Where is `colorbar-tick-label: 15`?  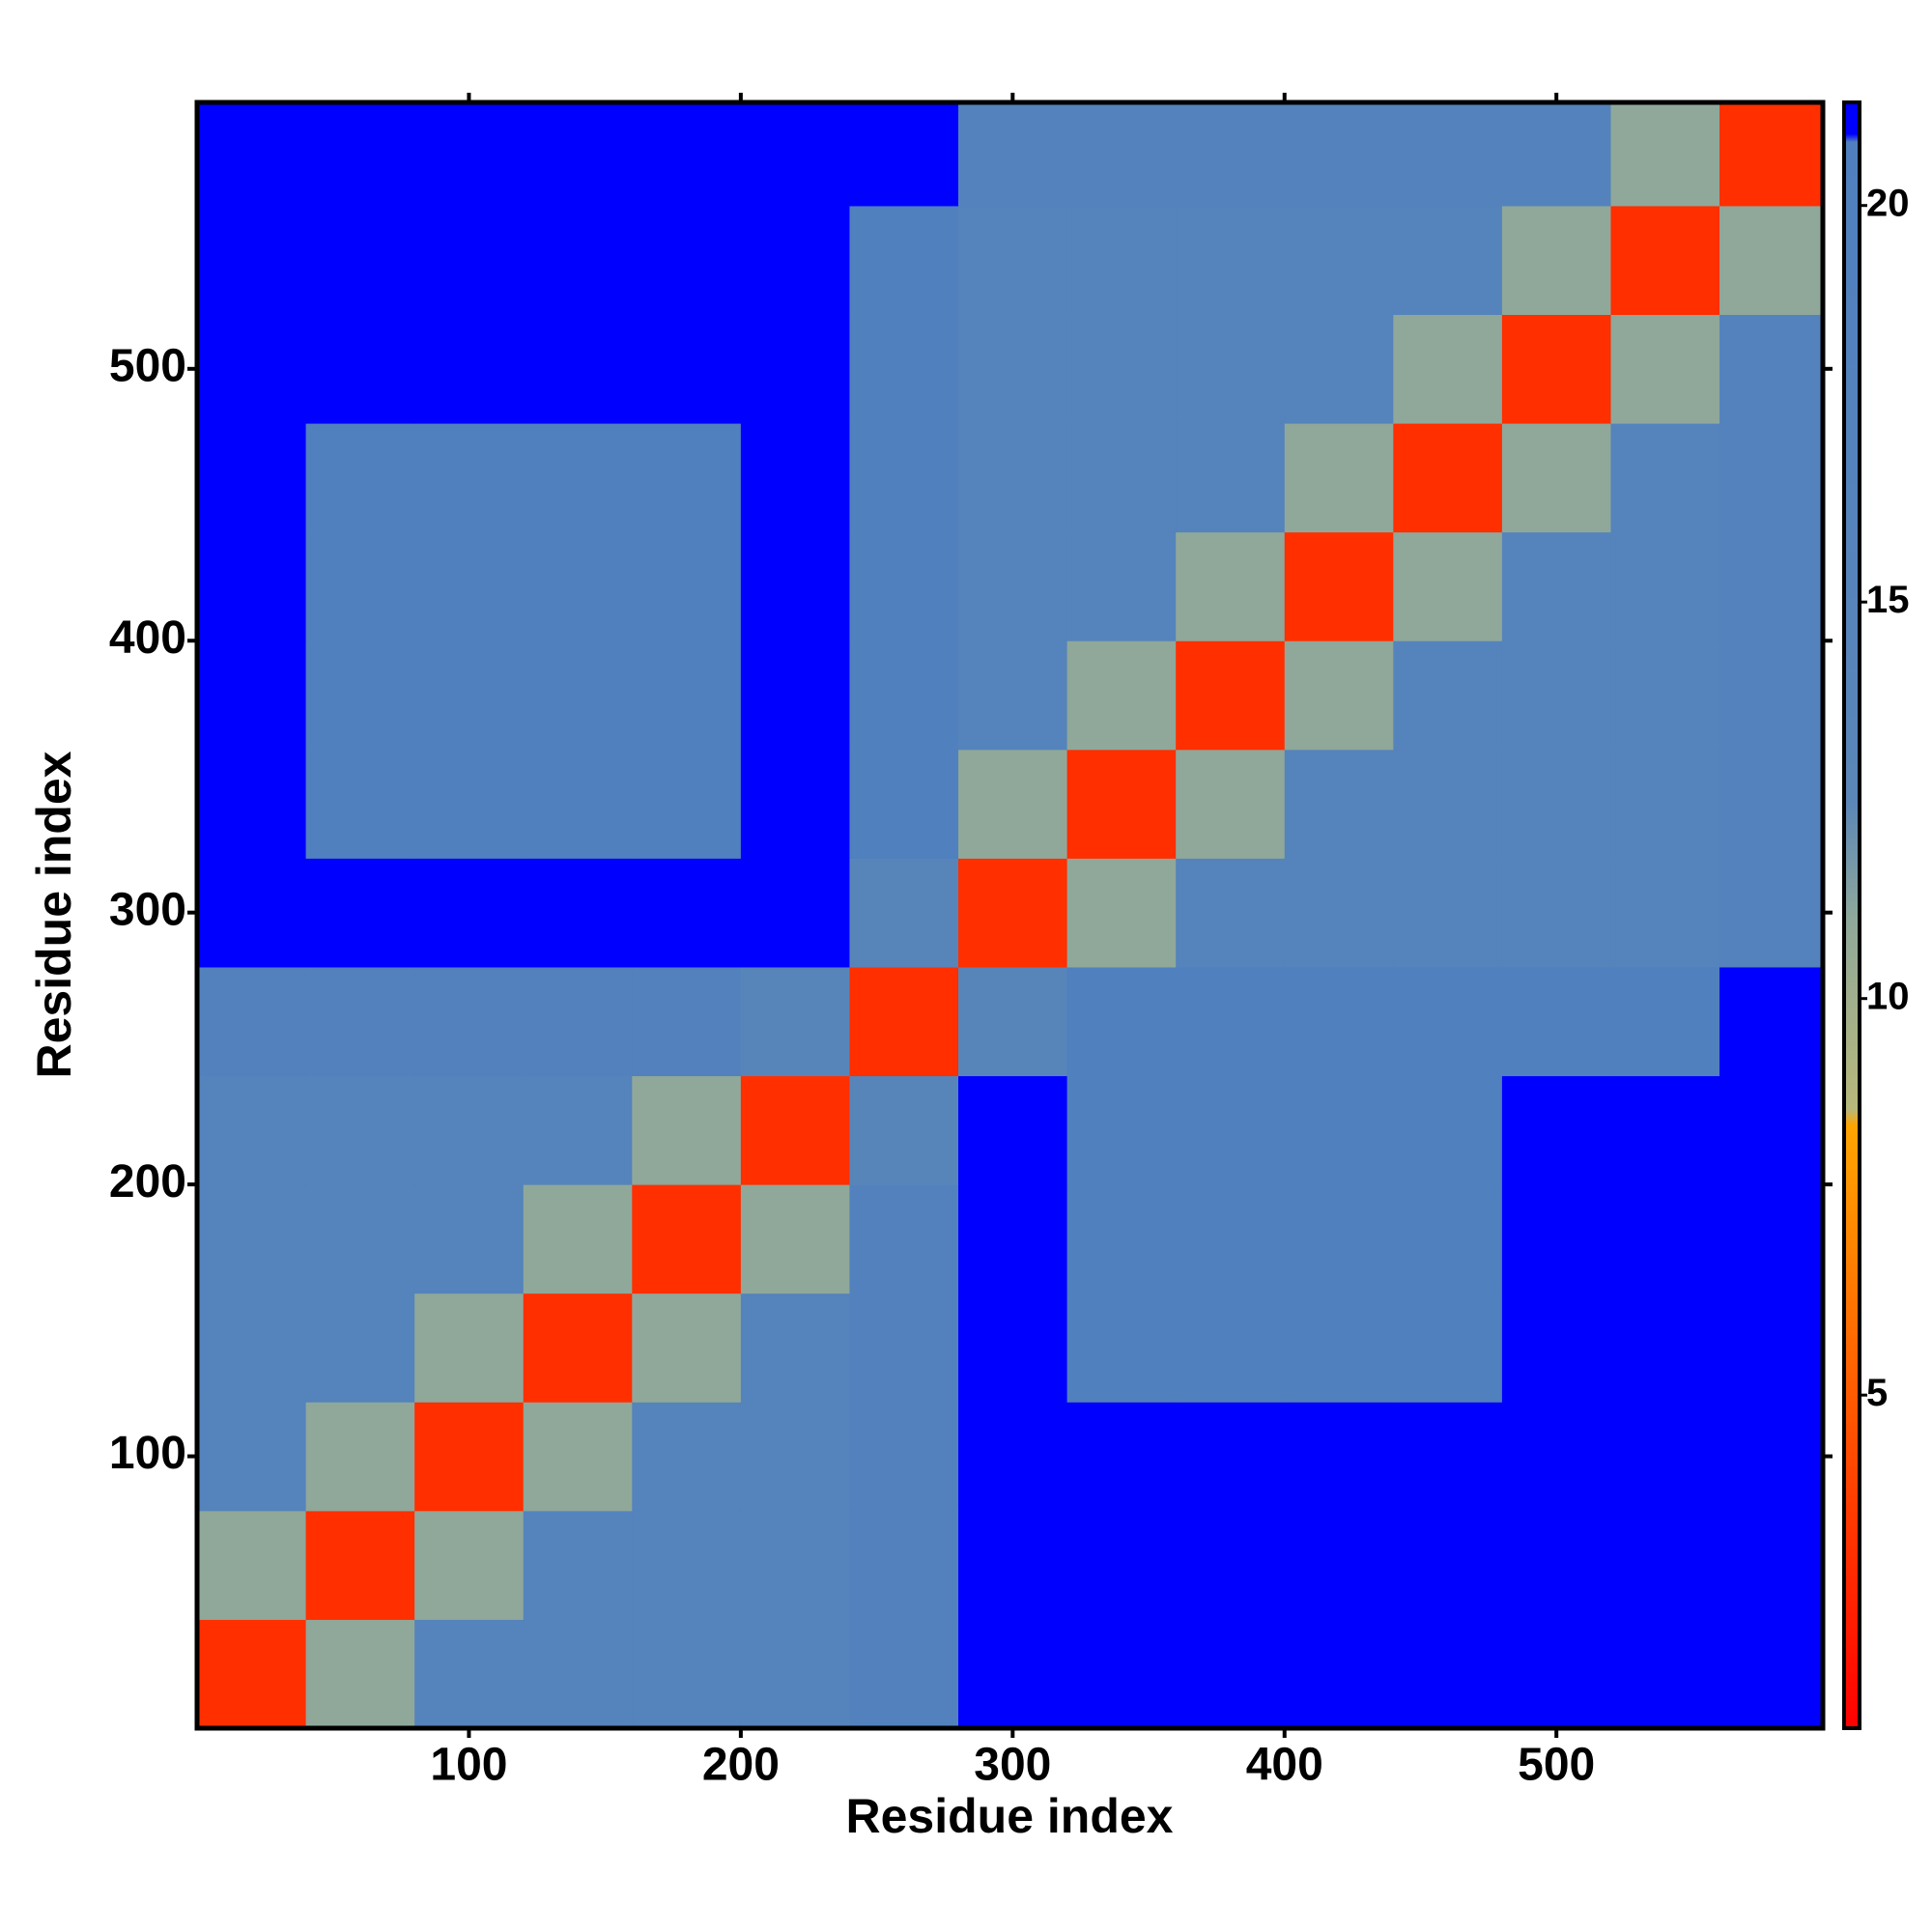
colorbar-tick-label: 15 is located at coordinates (1888, 600).